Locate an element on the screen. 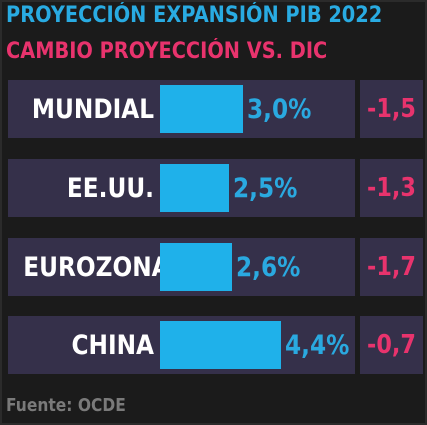  change-label: -1,7 is located at coordinates (391, 267).